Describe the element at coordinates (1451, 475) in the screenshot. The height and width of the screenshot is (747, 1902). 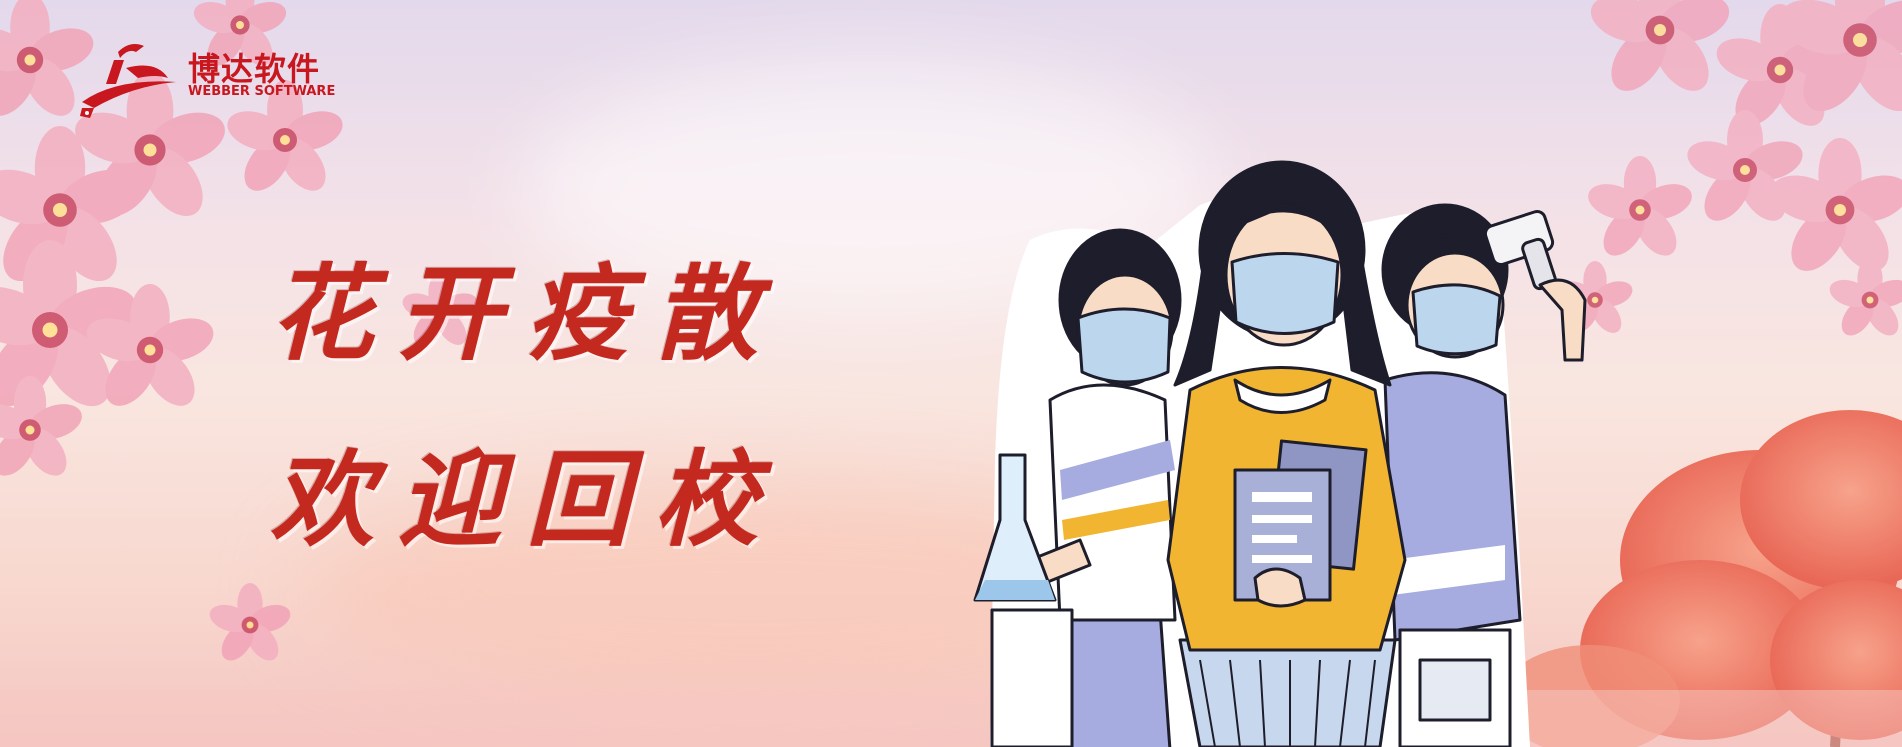
I see `student-right` at that location.